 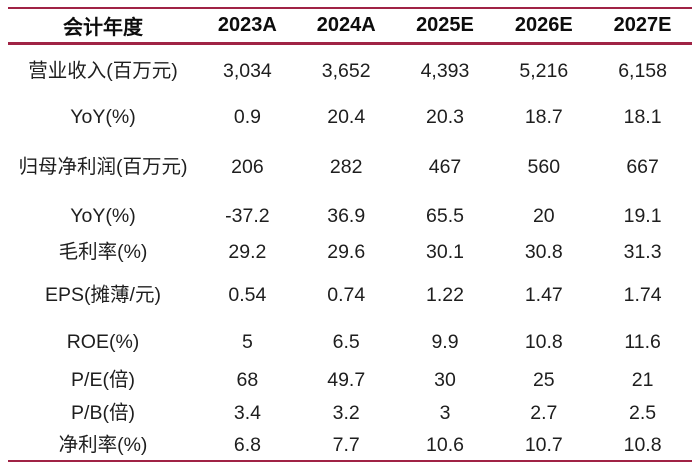 I want to click on table-cell: 29.2, so click(x=247, y=252).